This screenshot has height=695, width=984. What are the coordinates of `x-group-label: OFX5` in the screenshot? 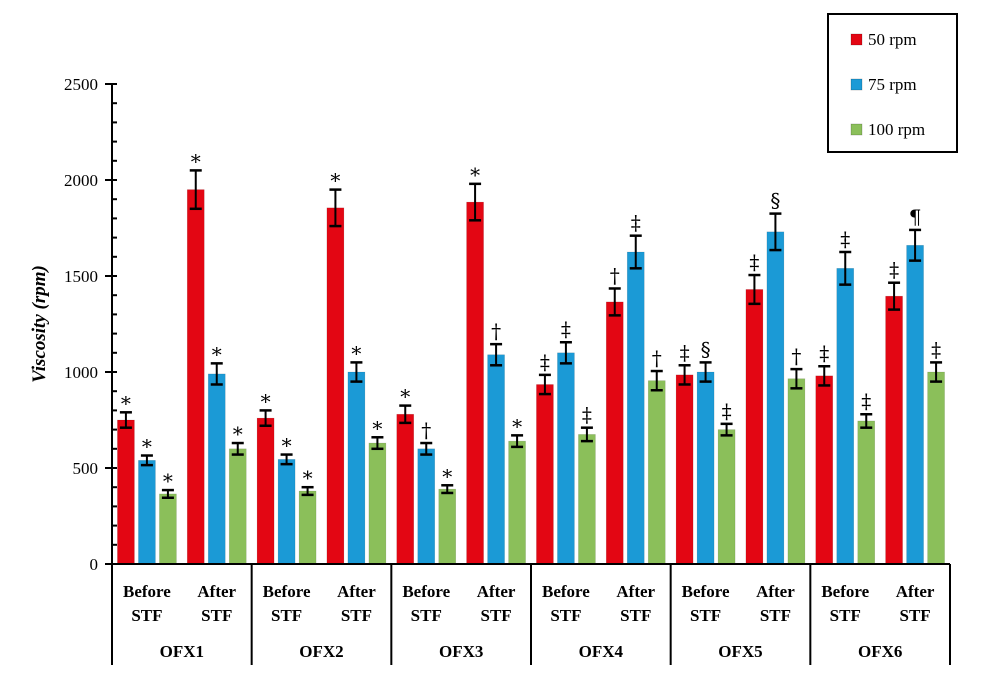 It's located at (740, 651).